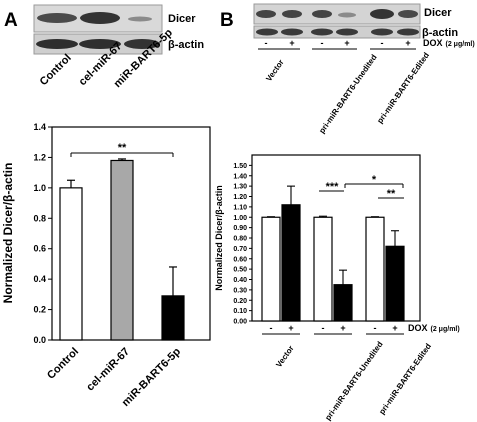 This screenshot has height=422, width=477. I want to click on panel-a-significance: **, so click(122, 149).